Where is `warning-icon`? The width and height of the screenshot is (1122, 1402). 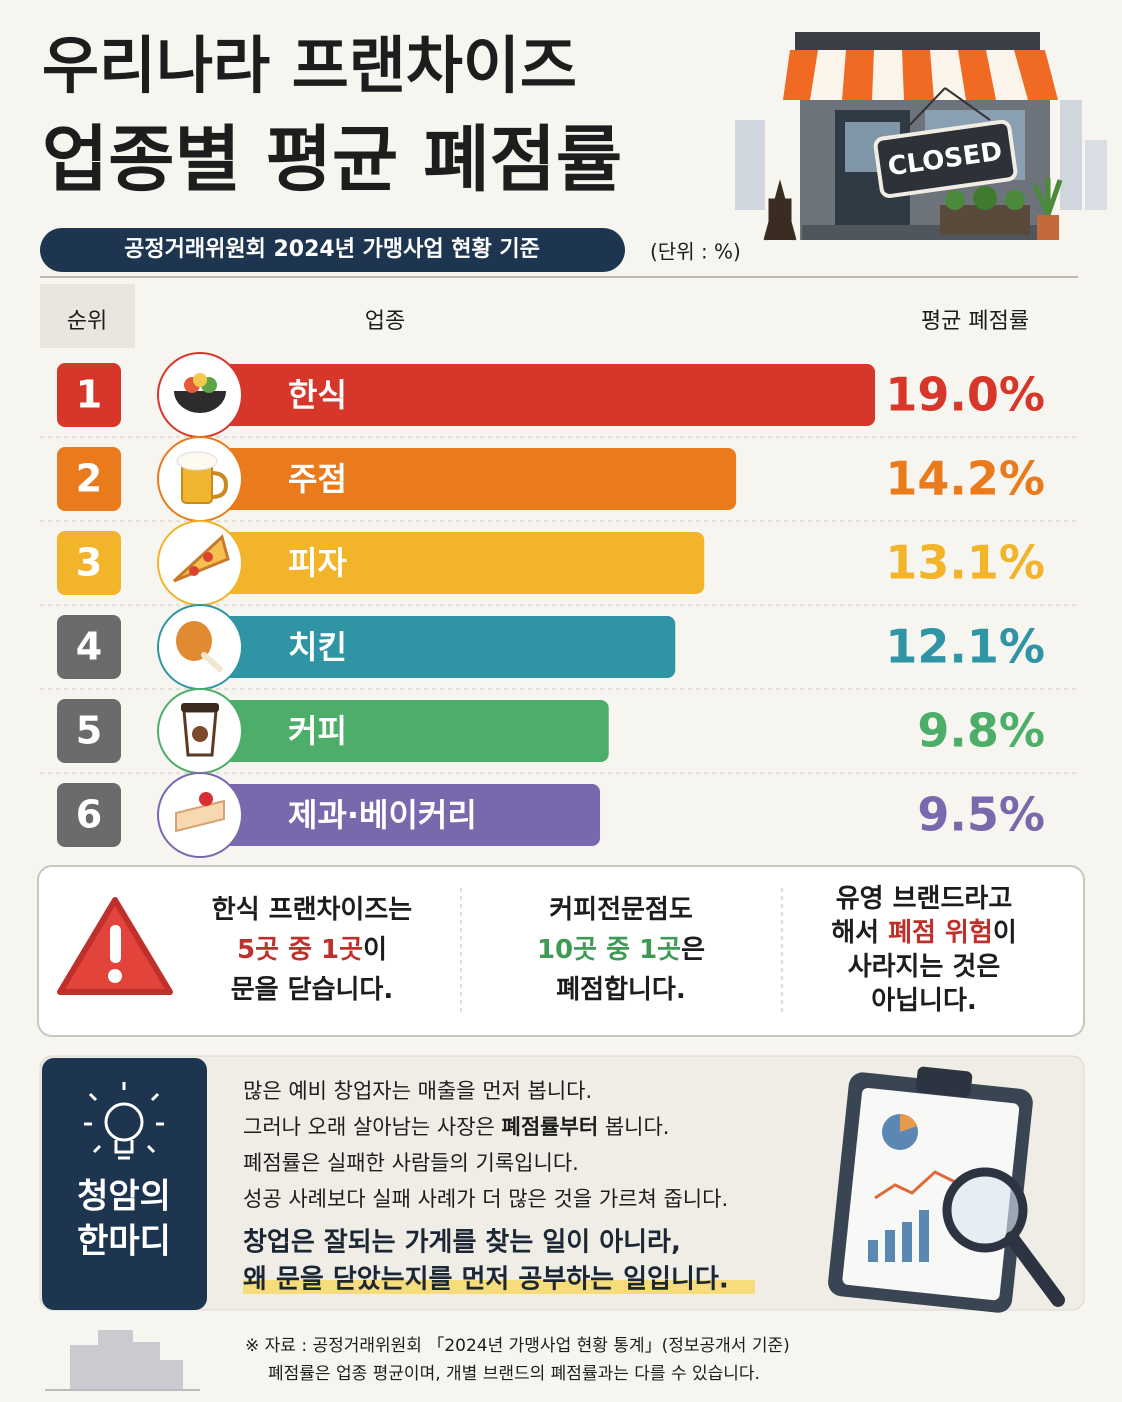 warning-icon is located at coordinates (115, 946).